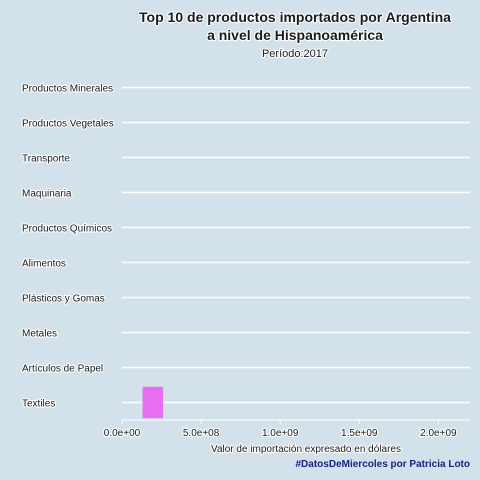 The width and height of the screenshot is (480, 480). I want to click on x-tick-label: 5.0e+08, so click(201, 433).